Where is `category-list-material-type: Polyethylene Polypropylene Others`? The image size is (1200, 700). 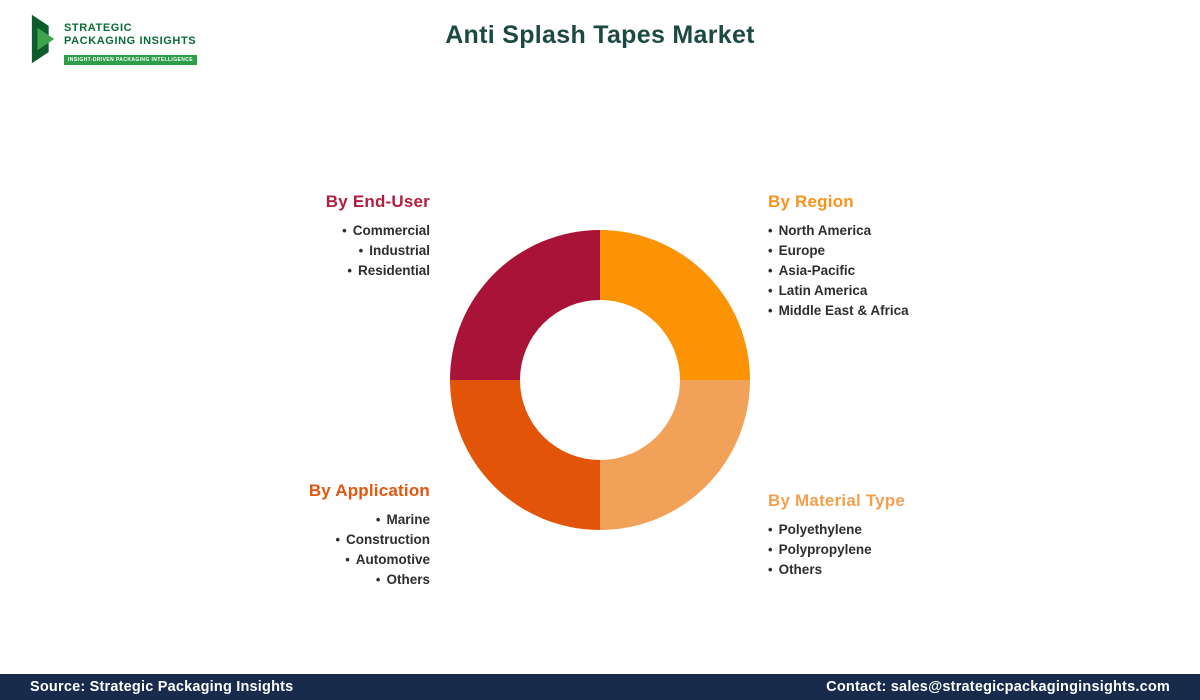 category-list-material-type: Polyethylene Polypropylene Others is located at coordinates (836, 550).